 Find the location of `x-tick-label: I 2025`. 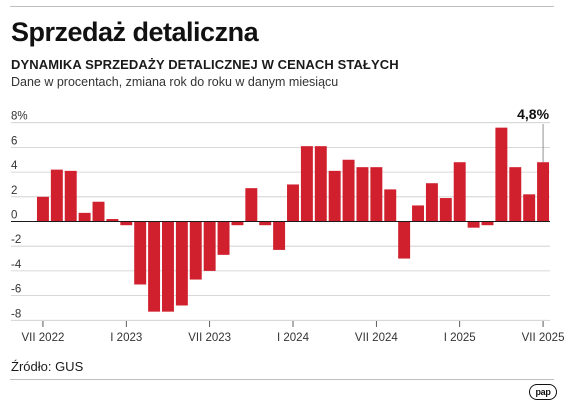

x-tick-label: I 2025 is located at coordinates (460, 338).